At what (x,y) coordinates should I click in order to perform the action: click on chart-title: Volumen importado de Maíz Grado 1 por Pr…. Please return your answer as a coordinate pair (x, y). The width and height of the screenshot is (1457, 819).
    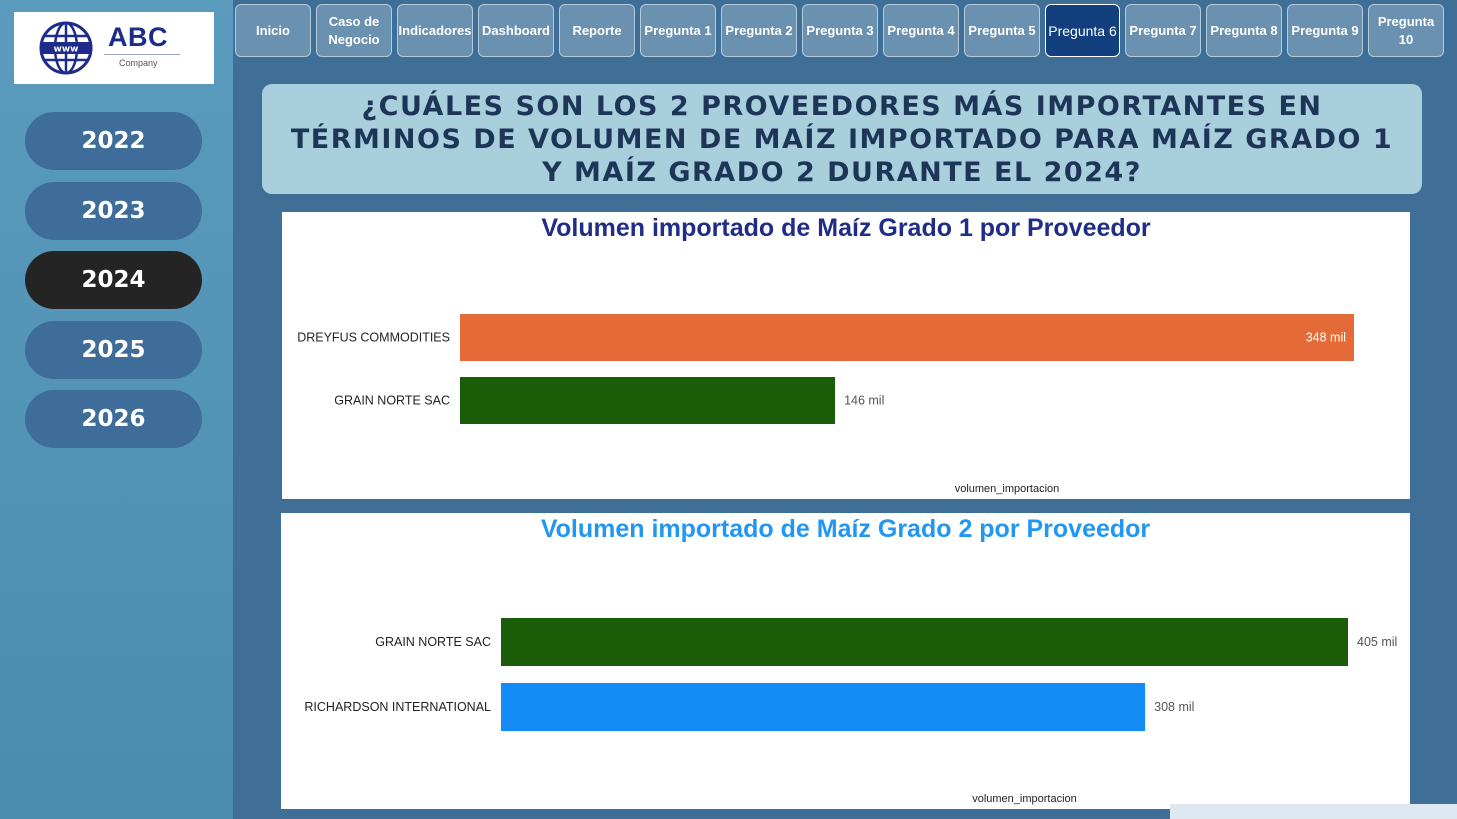
    Looking at the image, I should click on (846, 228).